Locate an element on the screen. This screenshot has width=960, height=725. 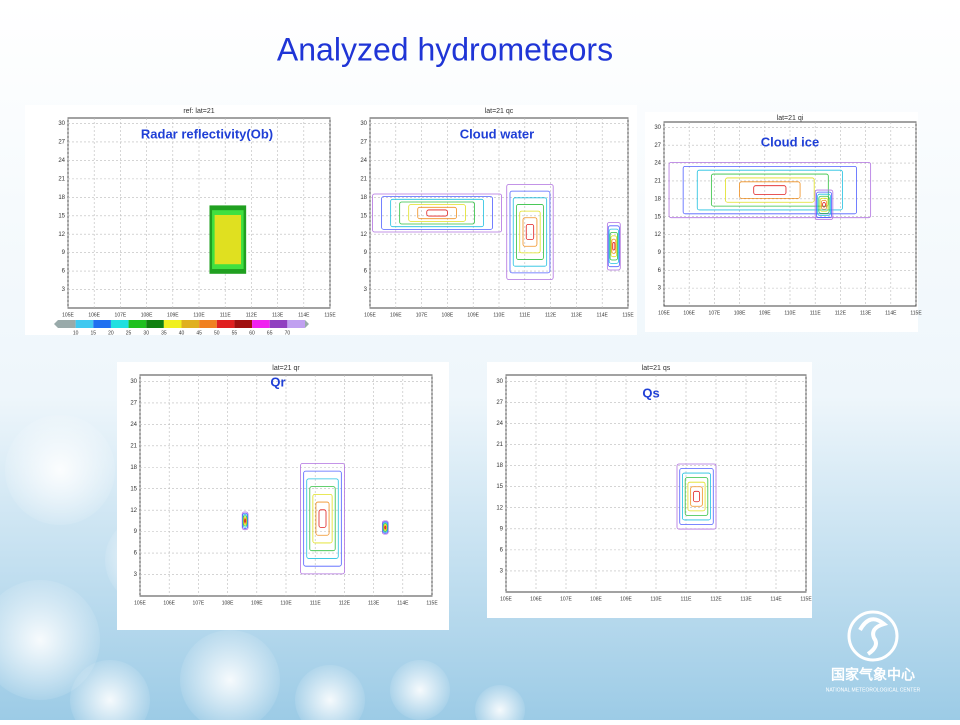
colorbar-label: 30 is located at coordinates (146, 333).